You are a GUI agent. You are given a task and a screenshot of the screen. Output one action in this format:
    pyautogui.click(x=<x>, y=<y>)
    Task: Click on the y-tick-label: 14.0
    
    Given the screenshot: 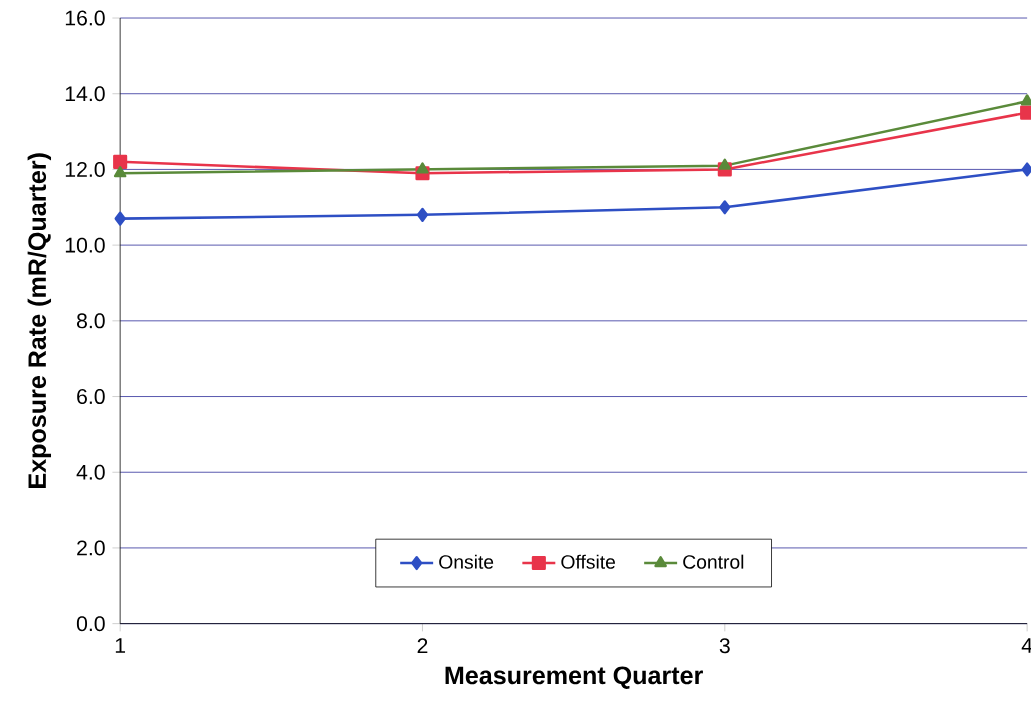 What is the action you would take?
    pyautogui.click(x=85, y=94)
    